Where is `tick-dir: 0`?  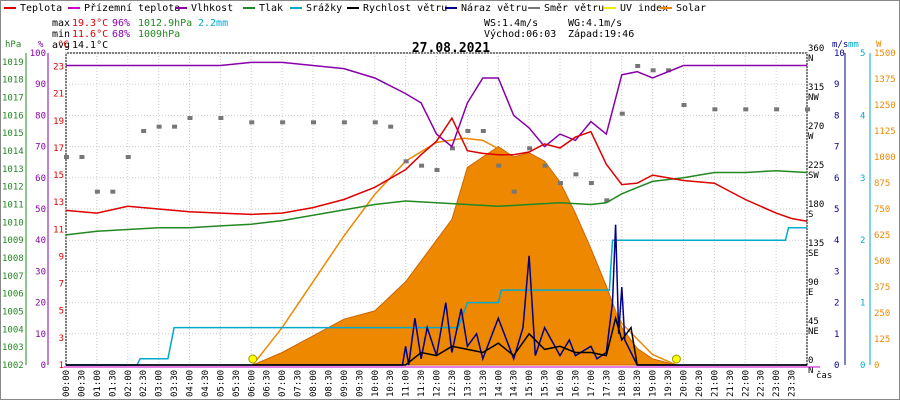
tick-dir: 0 is located at coordinates (810, 361).